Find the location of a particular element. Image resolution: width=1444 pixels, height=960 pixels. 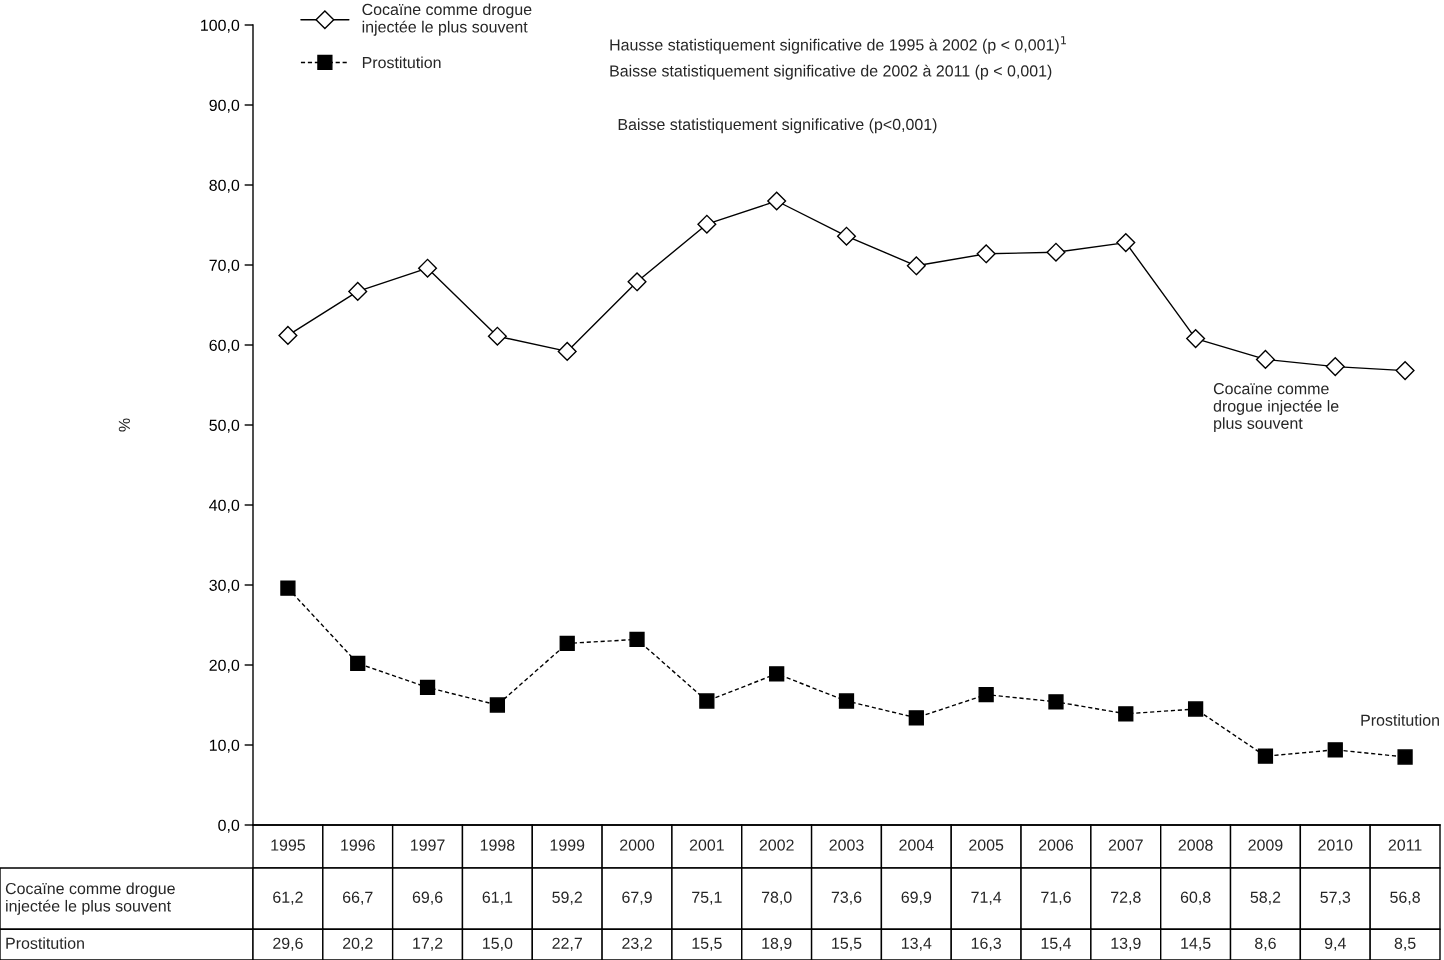

y-tick-label: 40,0 is located at coordinates (224, 506).